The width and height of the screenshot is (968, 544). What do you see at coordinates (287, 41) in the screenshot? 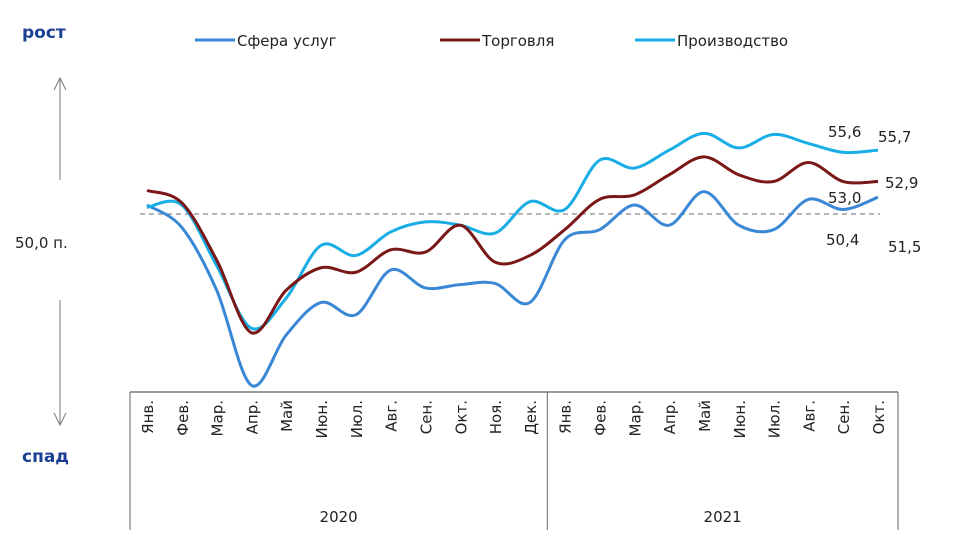
I see `legend-label: Сфера услуг` at bounding box center [287, 41].